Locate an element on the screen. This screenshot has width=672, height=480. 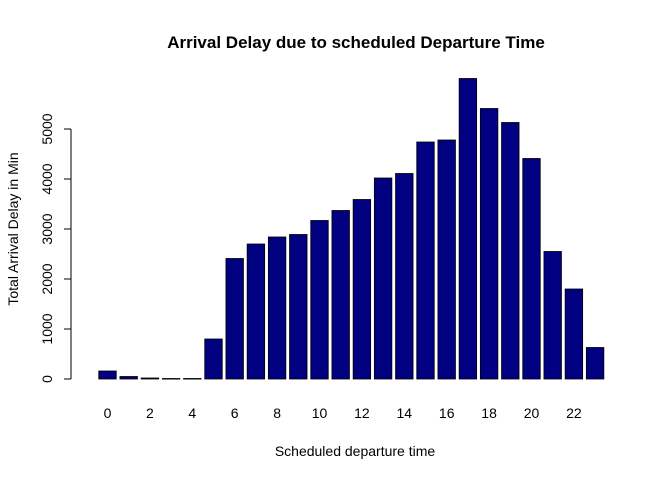
y-tick-label: 2000 is located at coordinates (47, 278).